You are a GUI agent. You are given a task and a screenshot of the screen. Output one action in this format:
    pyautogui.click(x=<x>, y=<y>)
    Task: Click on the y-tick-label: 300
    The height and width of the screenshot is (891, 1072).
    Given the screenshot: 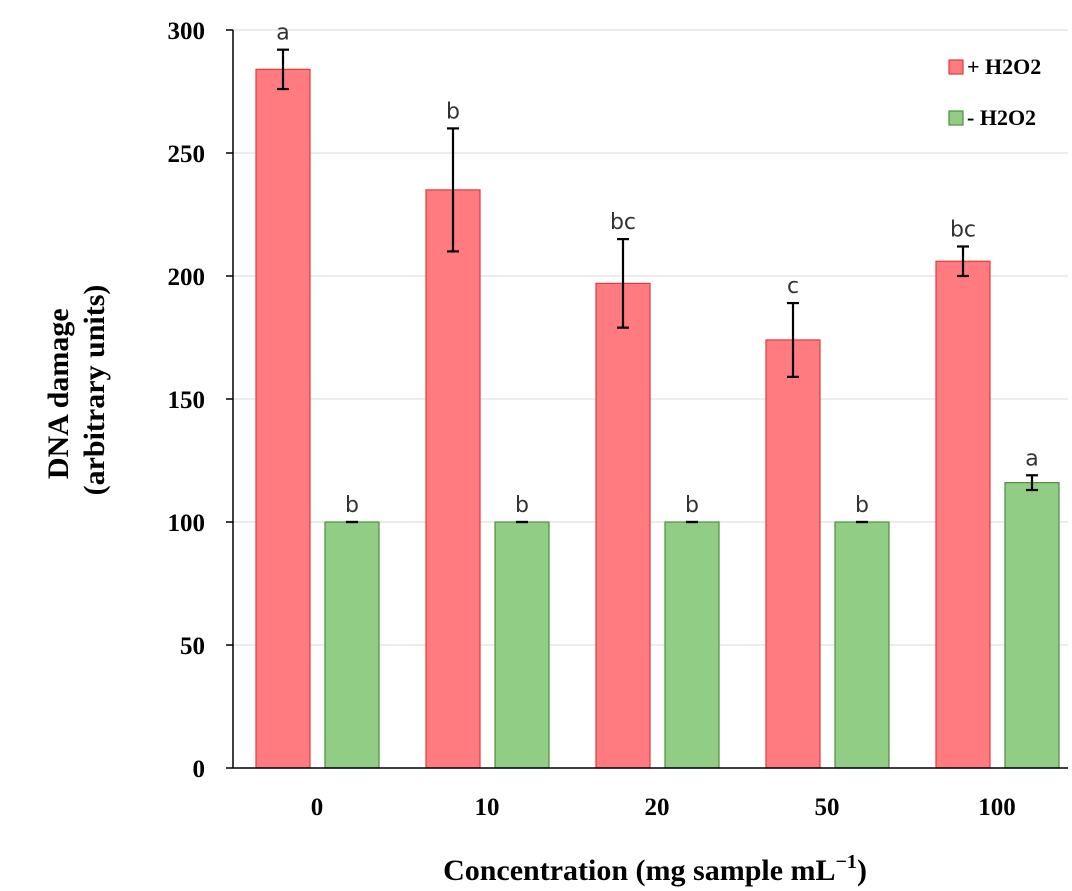 What is the action you would take?
    pyautogui.click(x=187, y=31)
    